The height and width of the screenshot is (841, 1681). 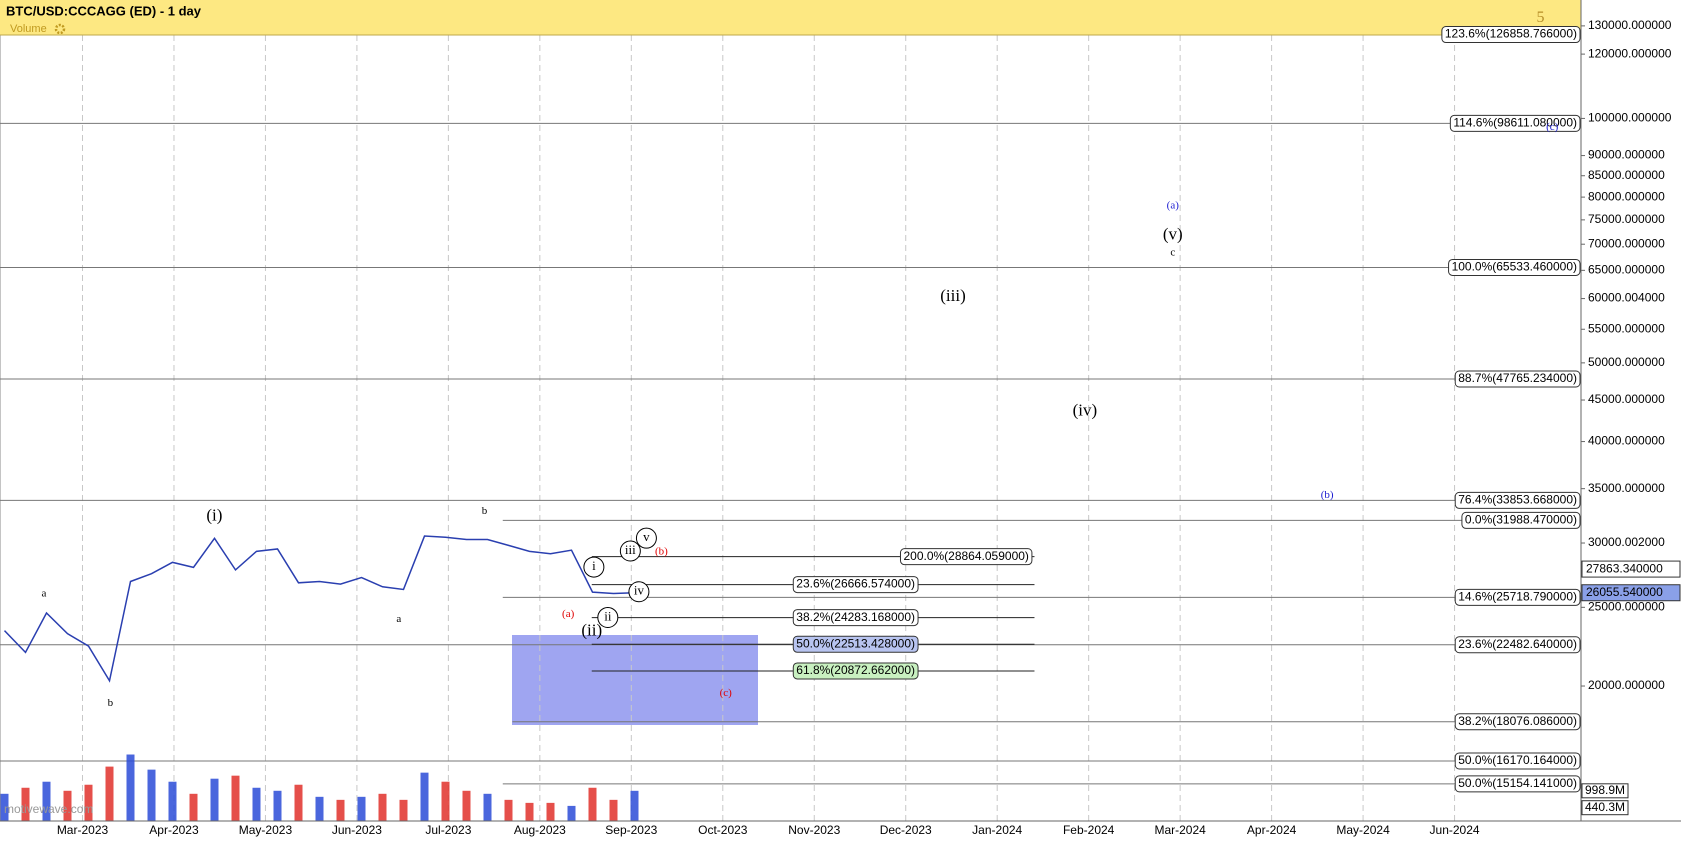 I want to click on wave-label: i, so click(x=594, y=565).